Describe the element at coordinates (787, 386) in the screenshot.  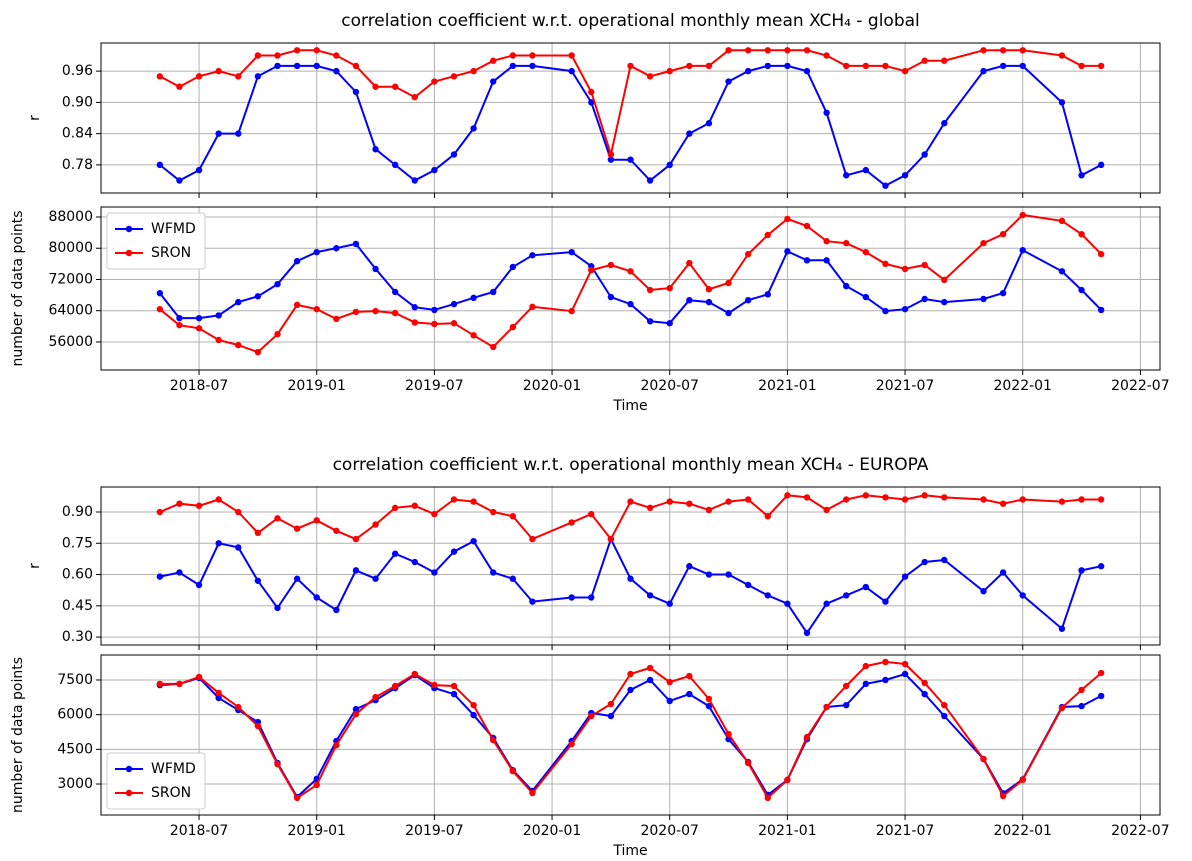
I see `x-tick-label: 2021-01` at that location.